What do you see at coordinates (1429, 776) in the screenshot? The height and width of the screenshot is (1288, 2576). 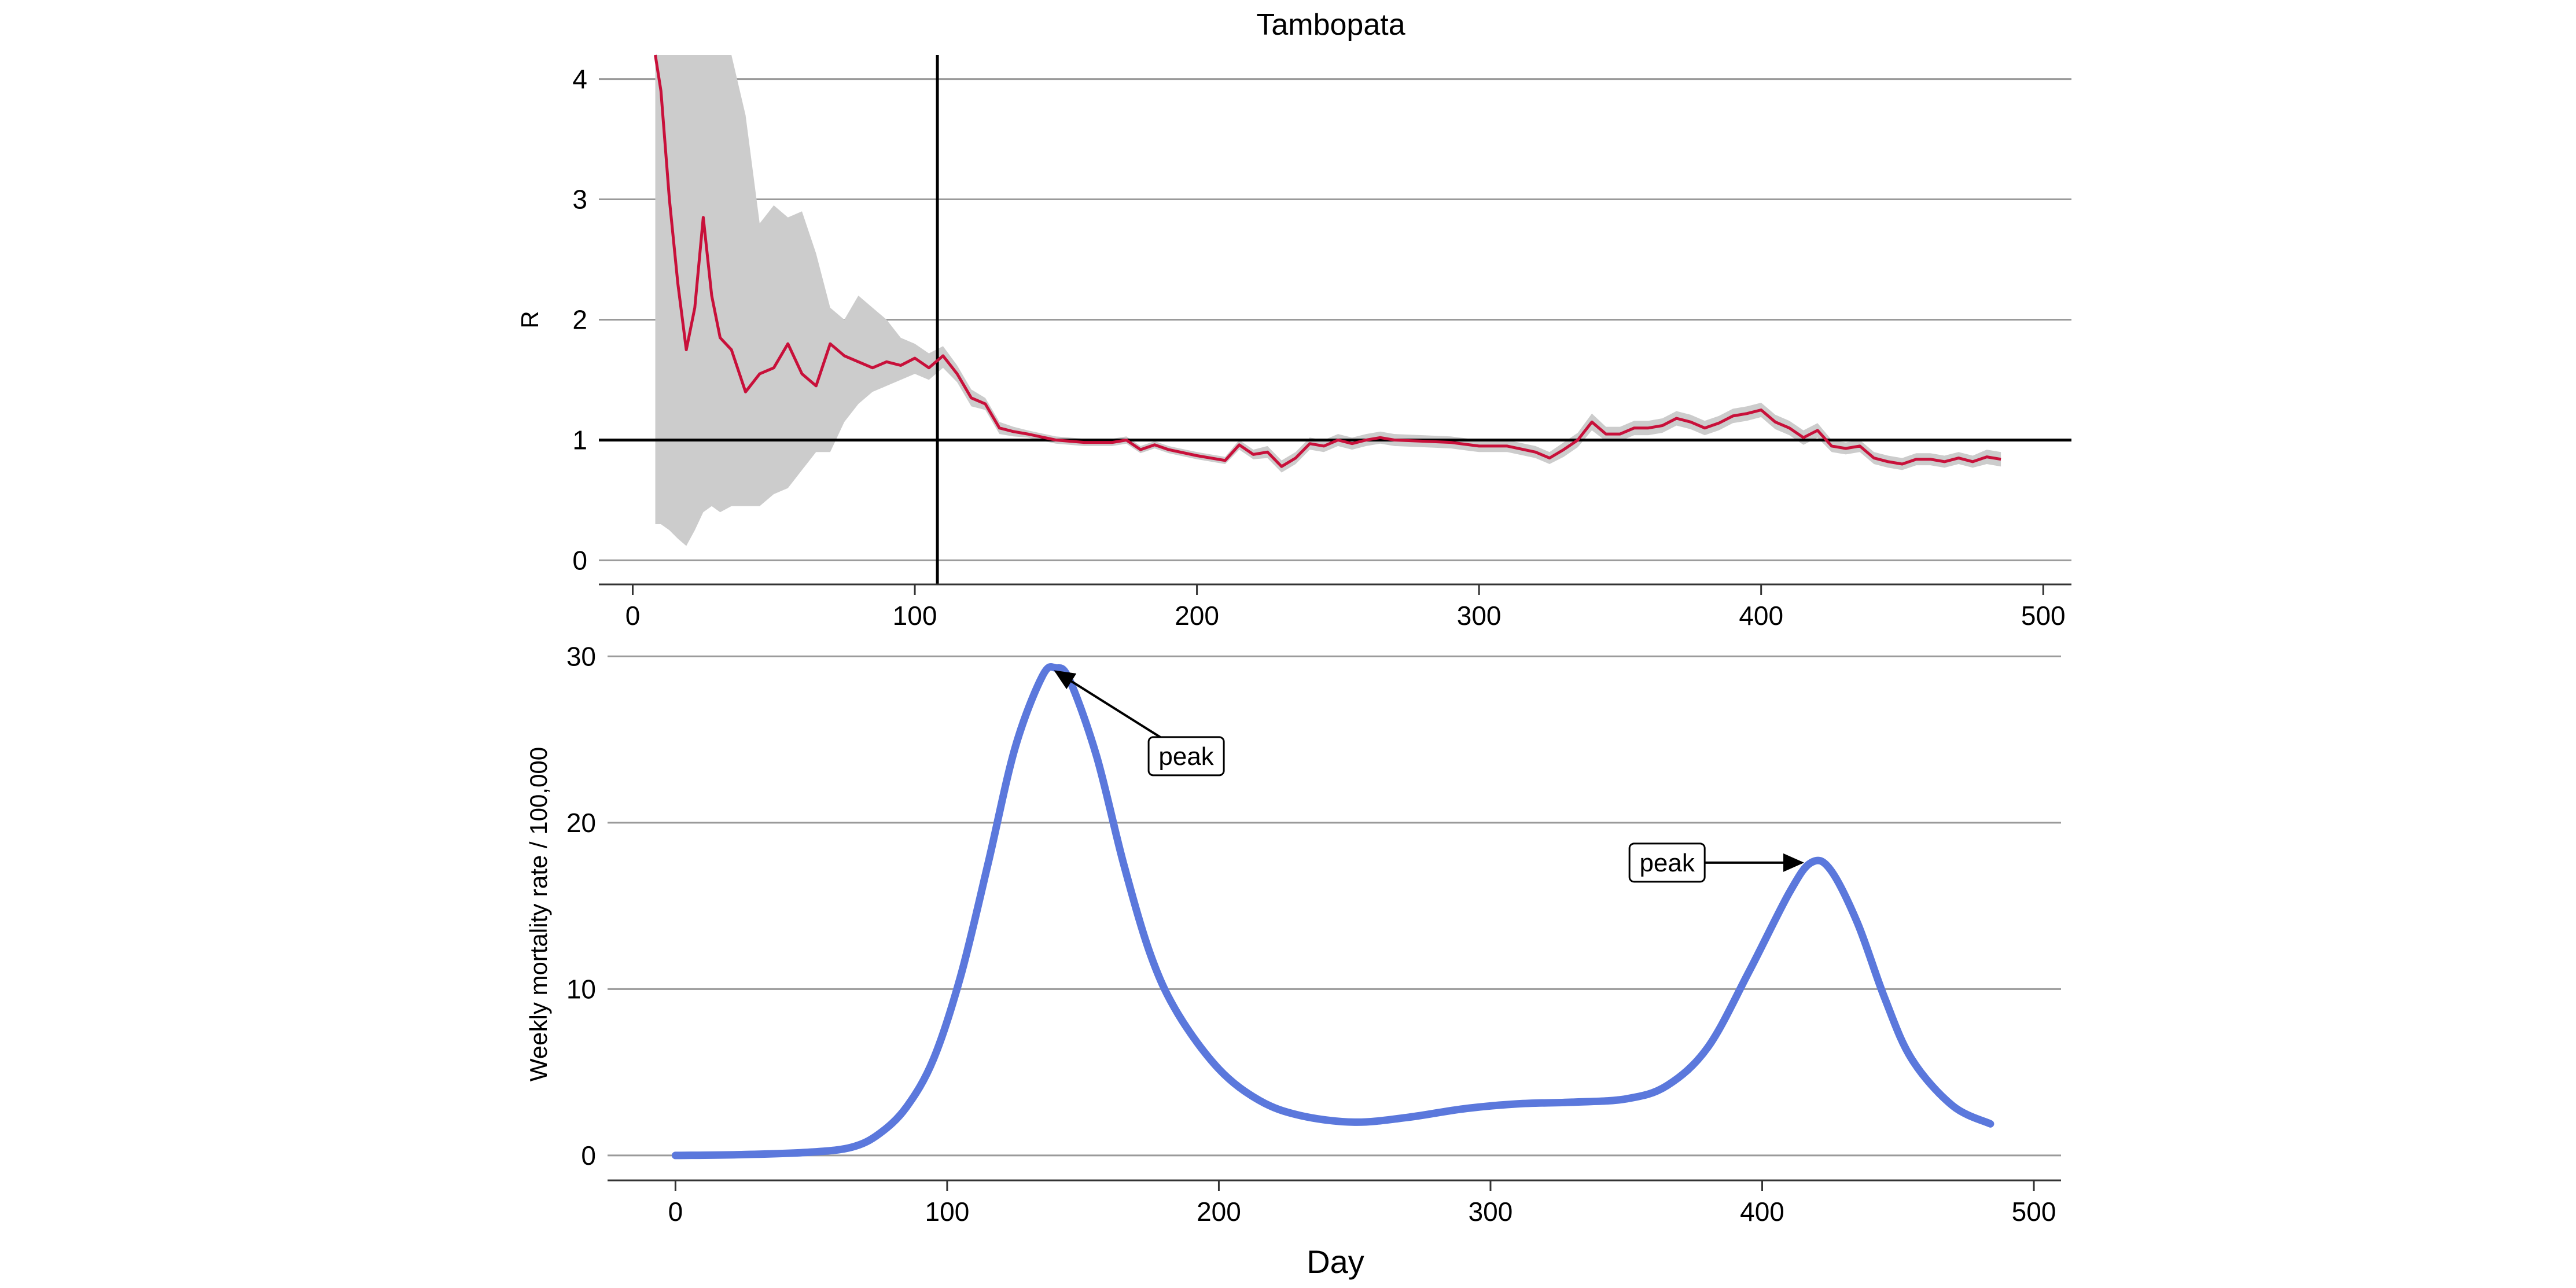 I see `peak-annotations: peak peak` at bounding box center [1429, 776].